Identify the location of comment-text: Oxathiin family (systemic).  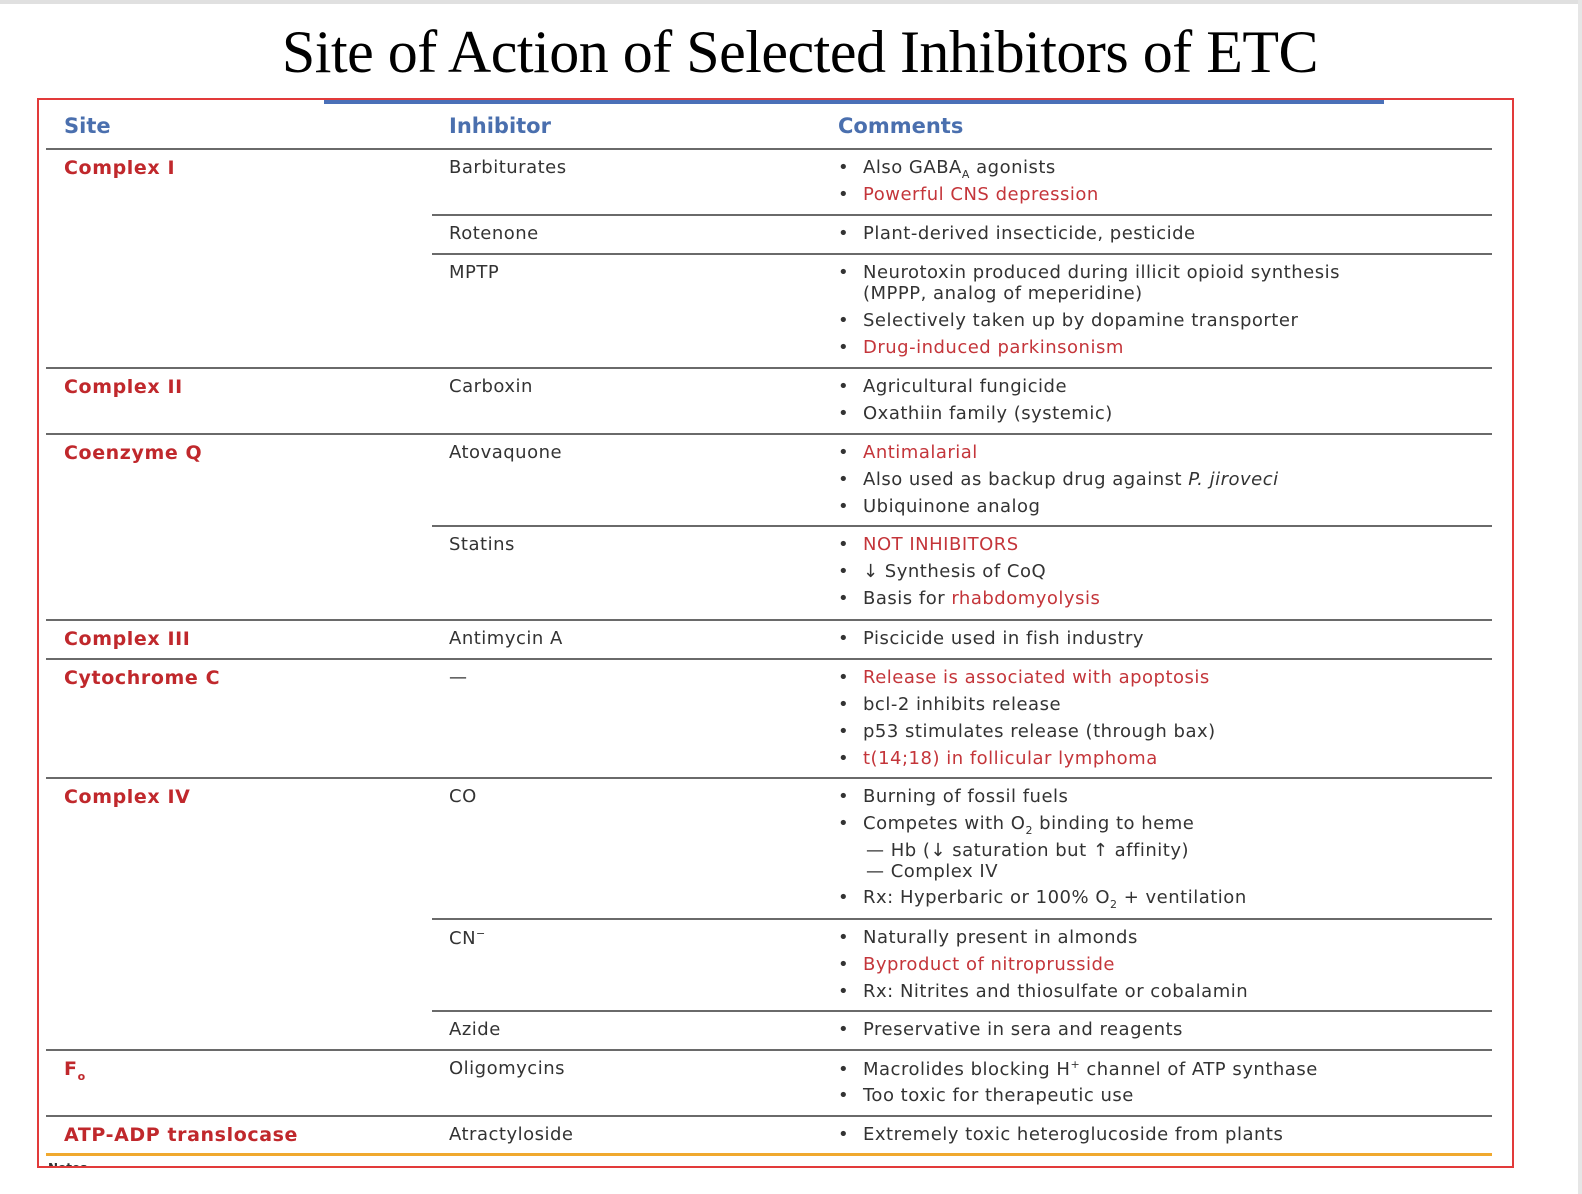
(988, 413).